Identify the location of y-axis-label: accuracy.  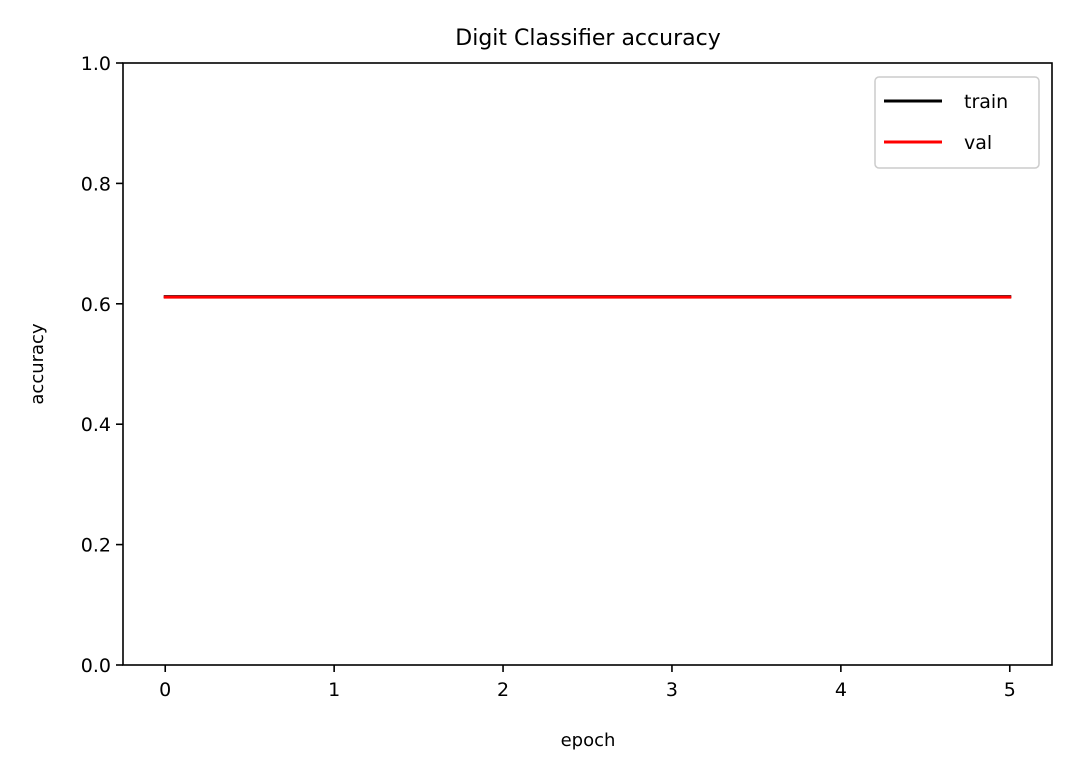
(37, 364).